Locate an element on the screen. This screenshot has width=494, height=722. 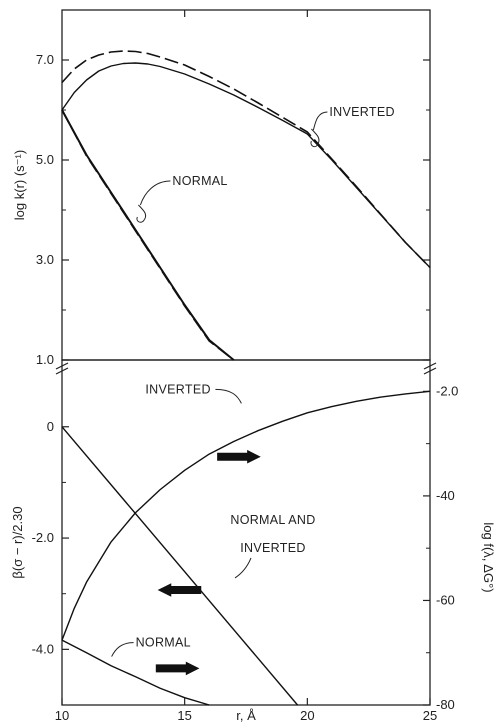
top-ytick-label: 3.0 is located at coordinates (45, 259).